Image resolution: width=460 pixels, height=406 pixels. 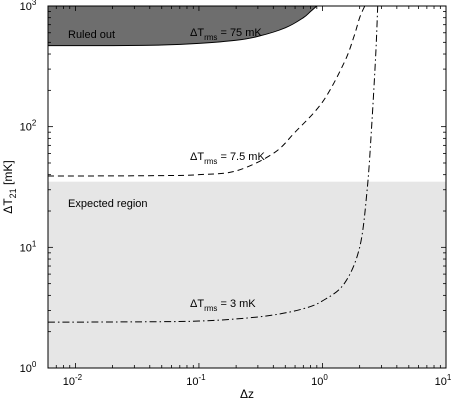 I want to click on x-tick-label-exponent: 0, so click(x=325, y=377).